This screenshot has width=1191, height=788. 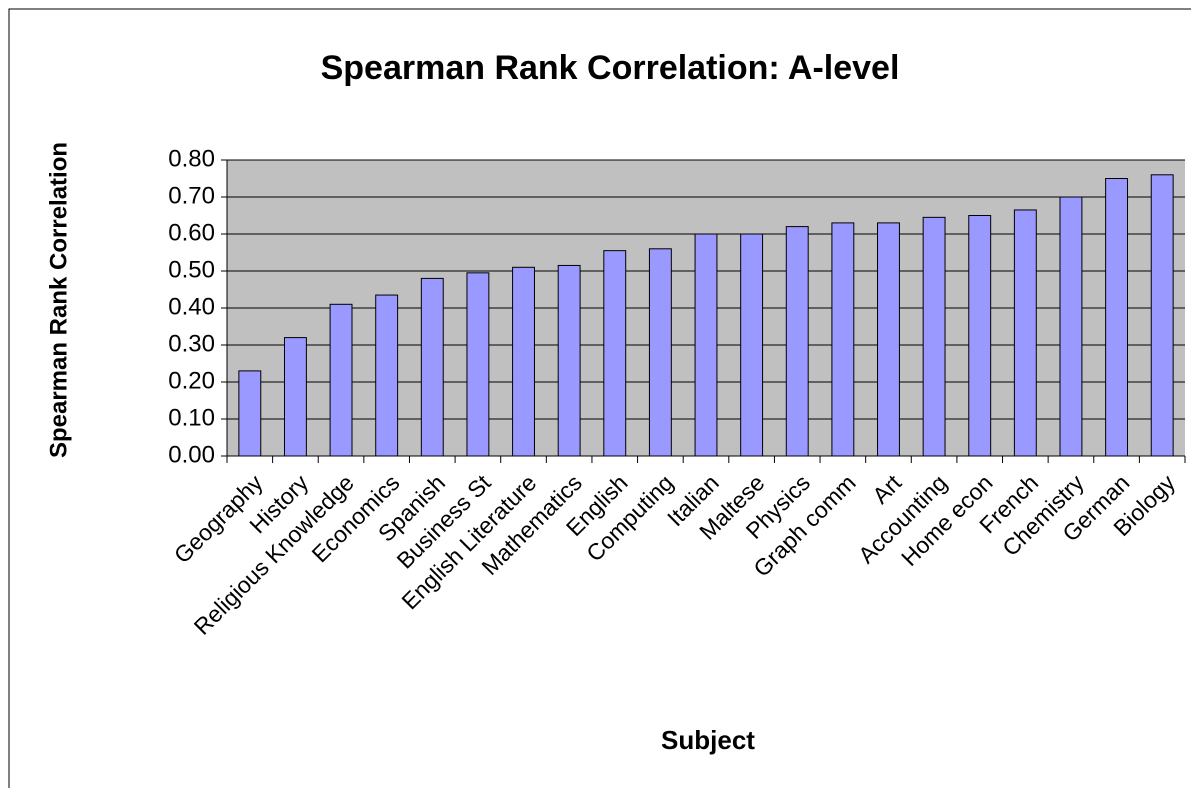 I want to click on y-axis-label-group: Spearman Rank Correlation, so click(x=58, y=300).